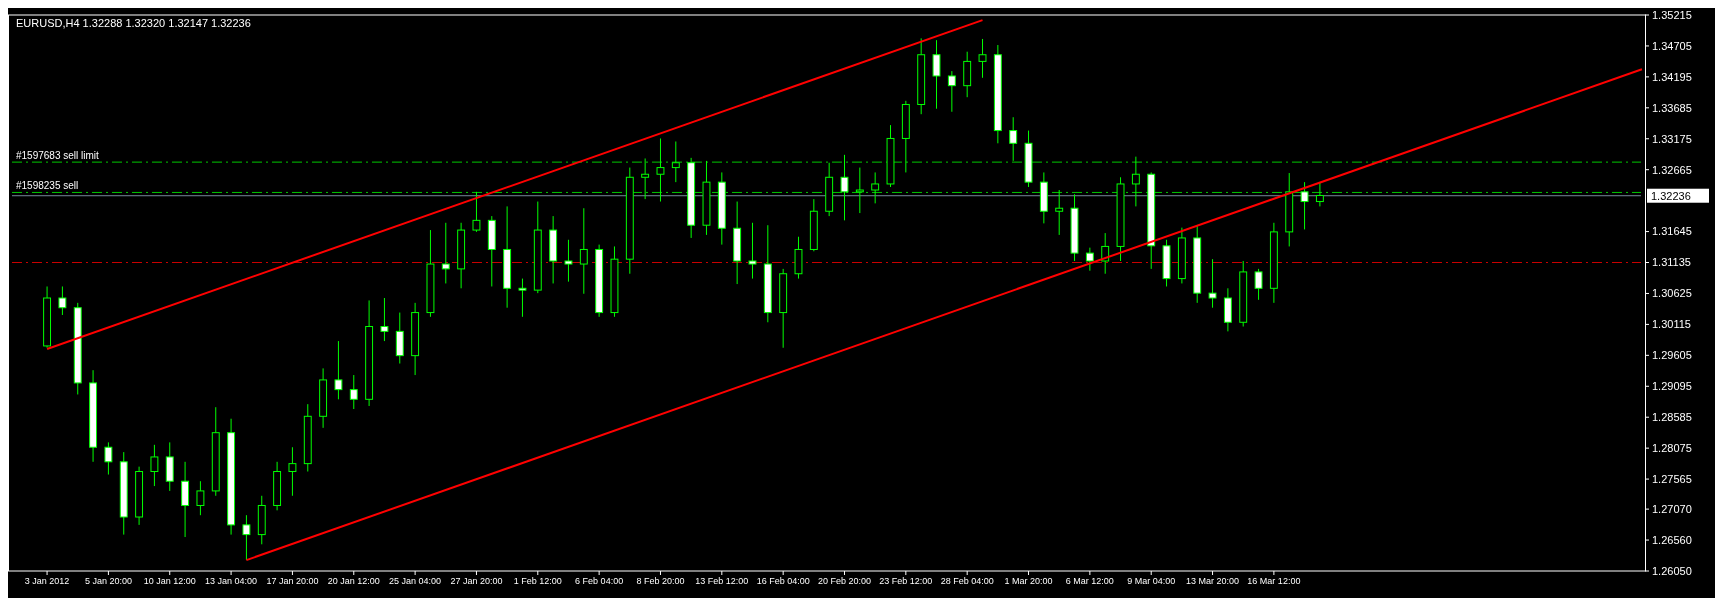 The image size is (1723, 603). I want to click on ref-line-label: #1597683 sell limit, so click(58, 156).